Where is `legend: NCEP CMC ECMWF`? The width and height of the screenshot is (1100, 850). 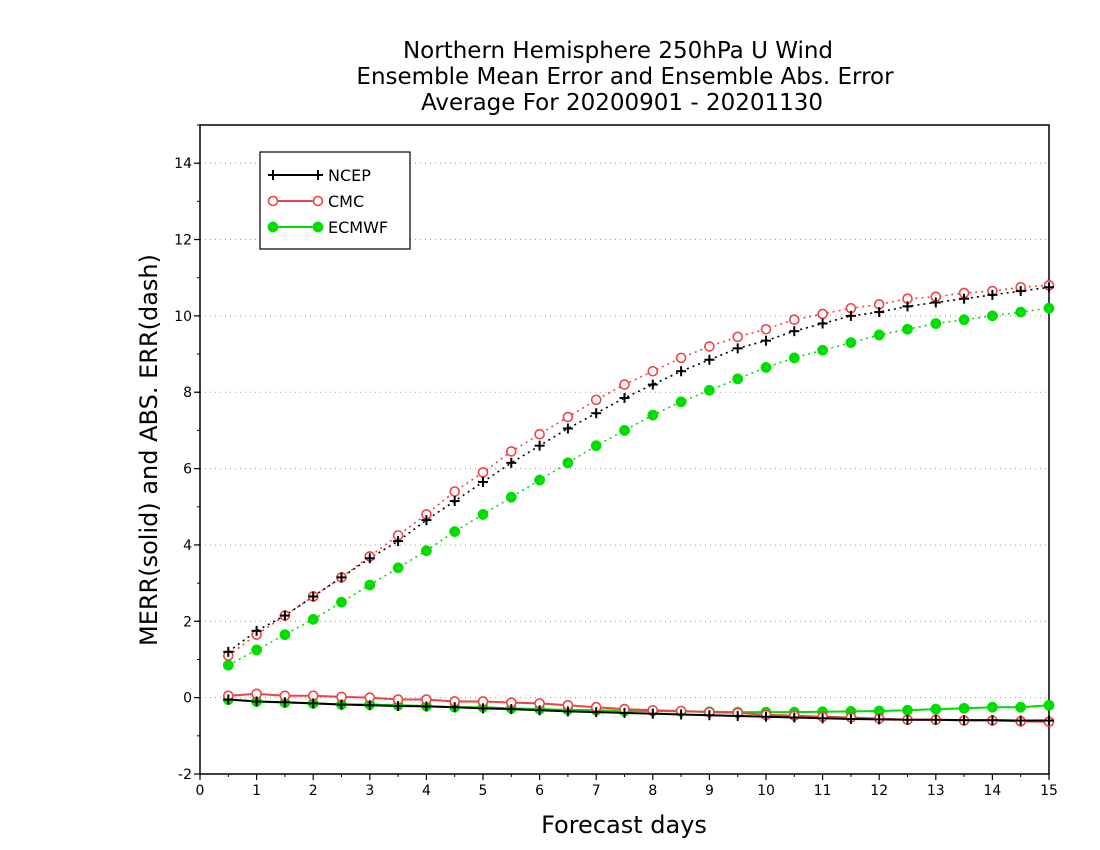
legend: NCEP CMC ECMWF is located at coordinates (335, 200).